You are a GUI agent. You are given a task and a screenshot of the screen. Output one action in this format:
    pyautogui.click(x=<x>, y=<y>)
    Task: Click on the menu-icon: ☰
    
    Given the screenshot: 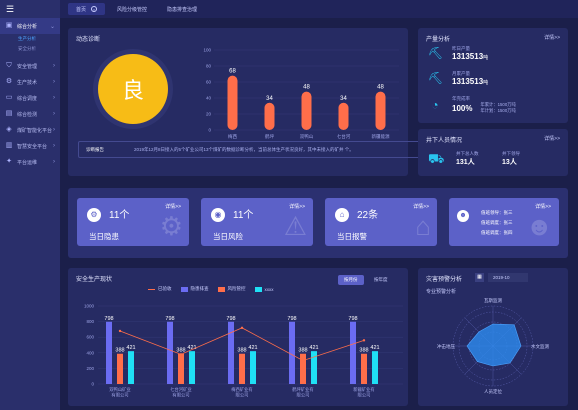 What is the action you would take?
    pyautogui.click(x=10, y=8)
    